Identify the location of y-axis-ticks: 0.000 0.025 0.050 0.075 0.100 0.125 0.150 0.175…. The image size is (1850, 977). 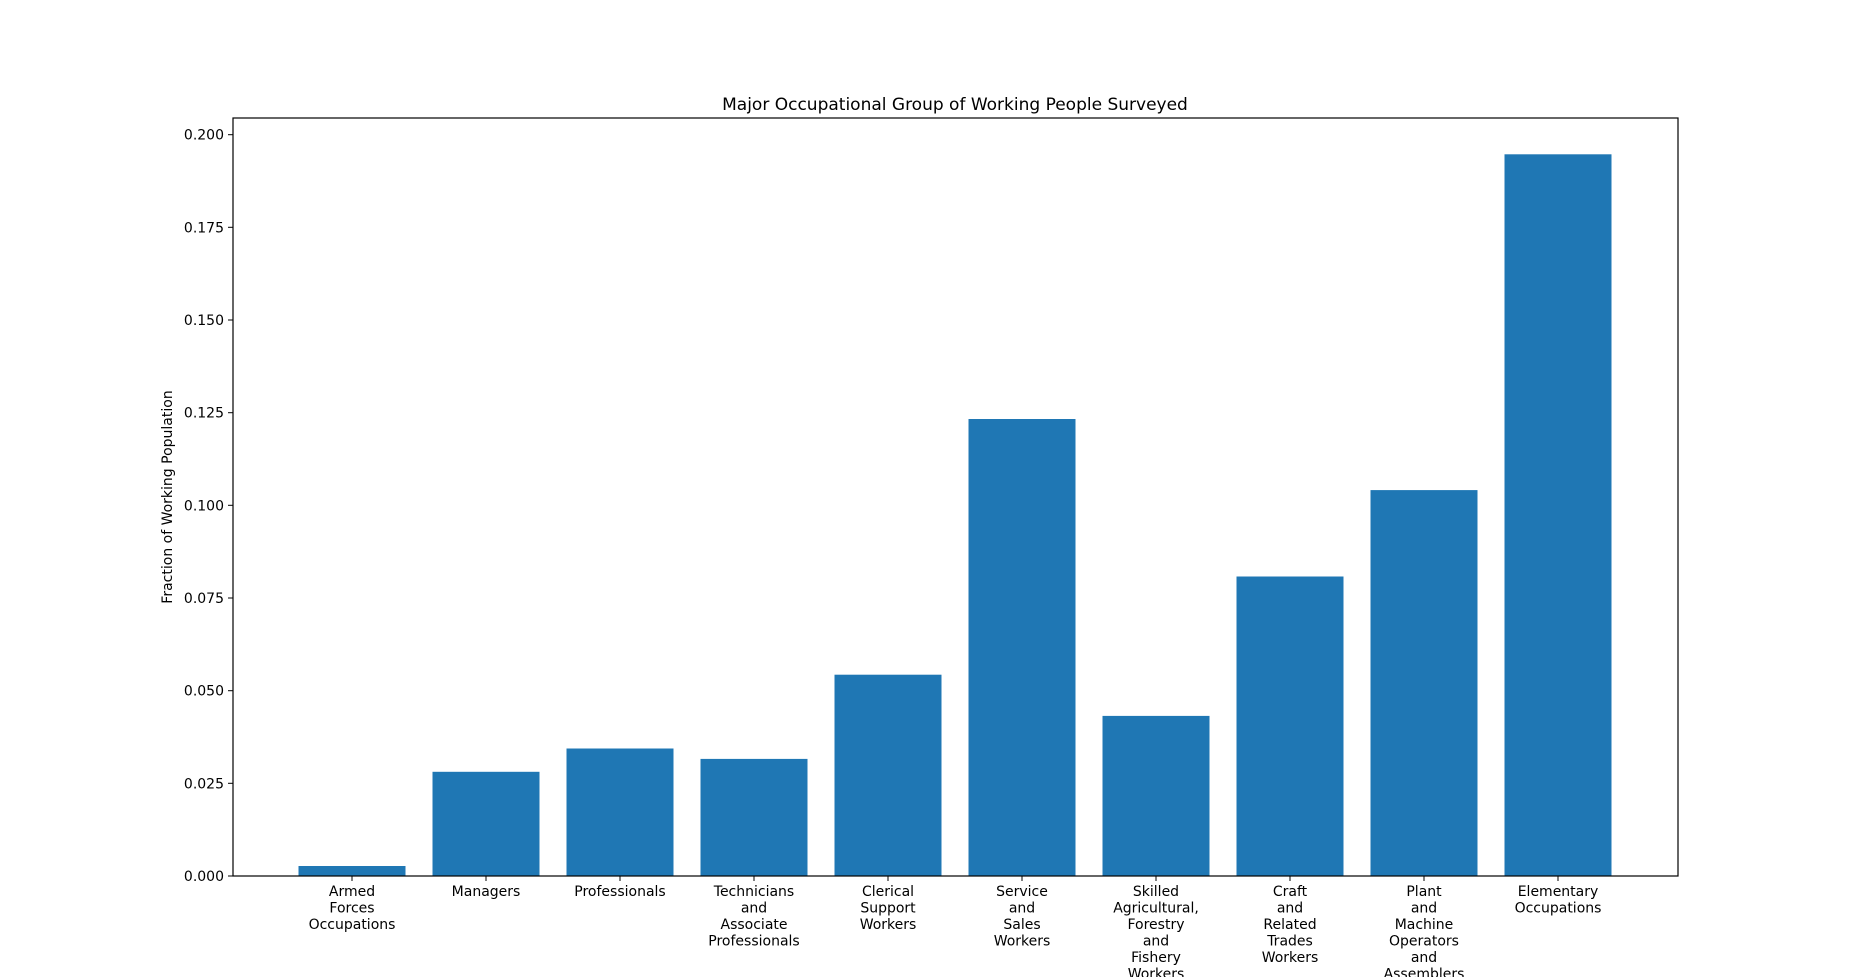
(208, 506).